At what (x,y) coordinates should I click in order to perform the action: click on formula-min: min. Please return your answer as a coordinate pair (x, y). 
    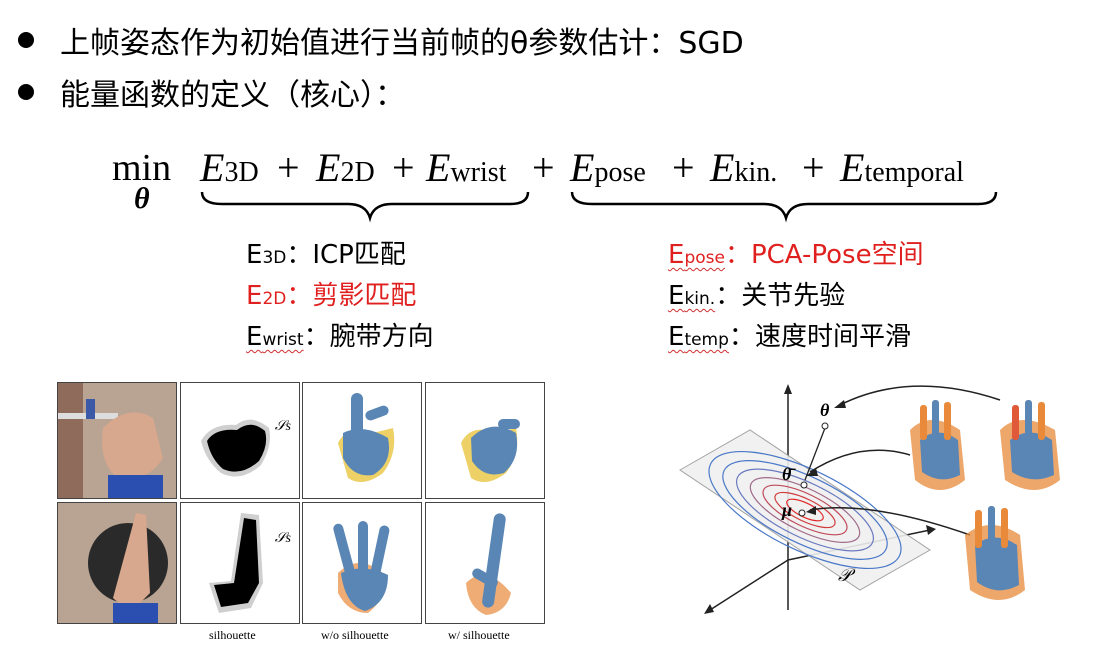
    Looking at the image, I should click on (142, 168).